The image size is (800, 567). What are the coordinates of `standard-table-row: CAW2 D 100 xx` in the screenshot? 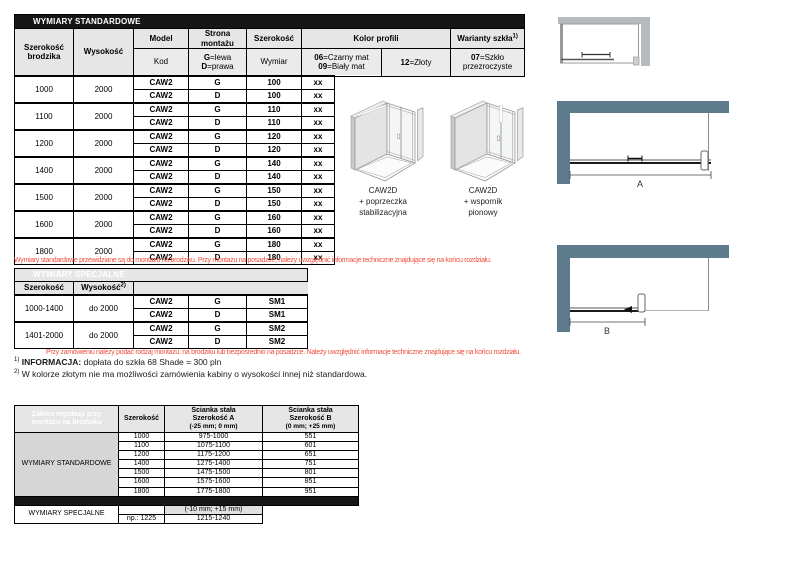 It's located at (270, 96).